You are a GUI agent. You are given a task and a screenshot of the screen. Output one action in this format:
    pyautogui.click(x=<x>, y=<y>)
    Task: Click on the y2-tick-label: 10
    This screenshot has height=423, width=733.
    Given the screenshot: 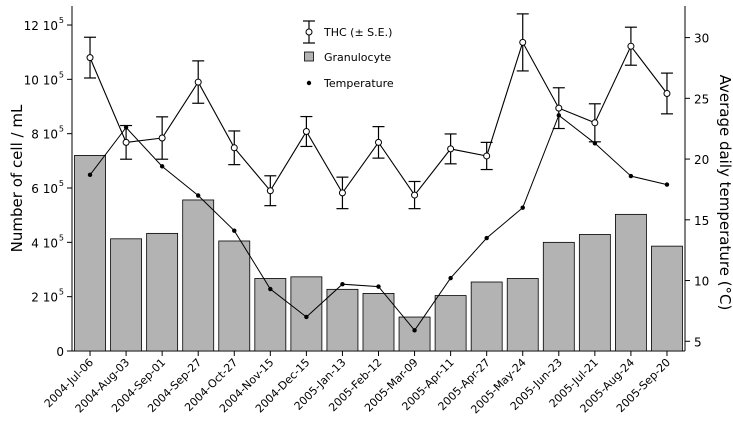 What is the action you would take?
    pyautogui.click(x=701, y=282)
    